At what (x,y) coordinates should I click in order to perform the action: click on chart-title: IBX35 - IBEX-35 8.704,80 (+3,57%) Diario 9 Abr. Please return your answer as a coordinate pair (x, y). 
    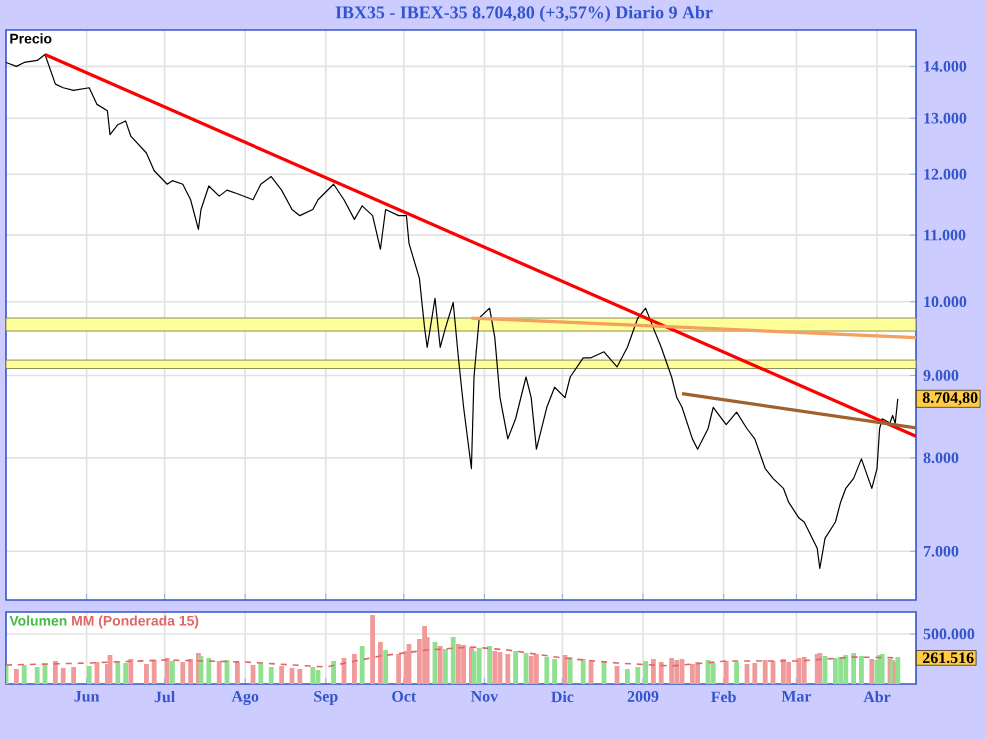
    Looking at the image, I should click on (524, 14).